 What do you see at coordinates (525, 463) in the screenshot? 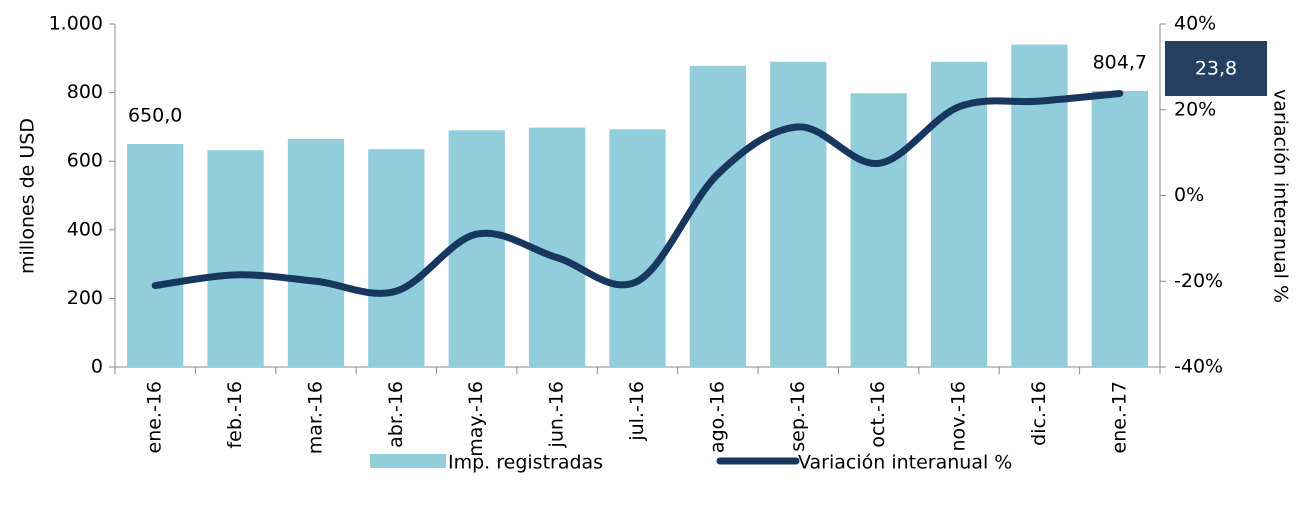
I see `legend-label: Imp. registradas` at bounding box center [525, 463].